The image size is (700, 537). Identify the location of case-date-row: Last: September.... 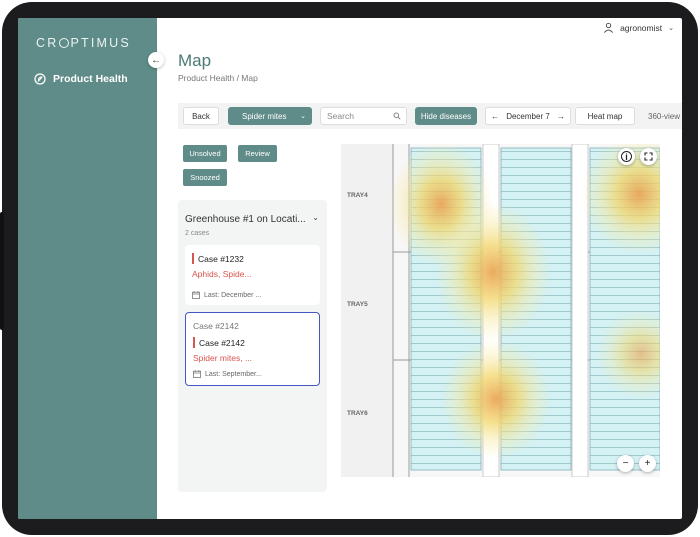
(227, 374).